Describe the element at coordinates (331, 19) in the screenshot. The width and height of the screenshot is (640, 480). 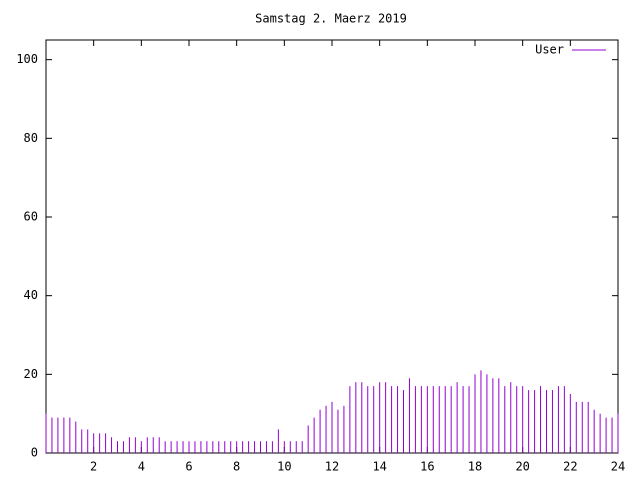
I see `chart-title: Samstag 2. Maerz 2019` at that location.